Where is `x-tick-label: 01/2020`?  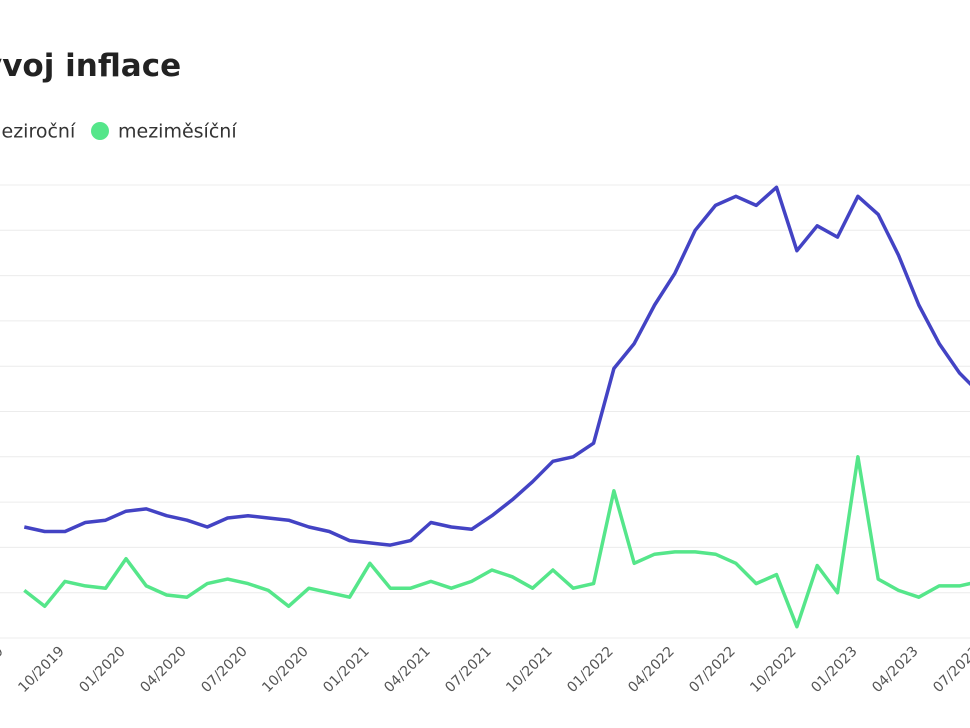 x-tick-label: 01/2020 is located at coordinates (102, 670).